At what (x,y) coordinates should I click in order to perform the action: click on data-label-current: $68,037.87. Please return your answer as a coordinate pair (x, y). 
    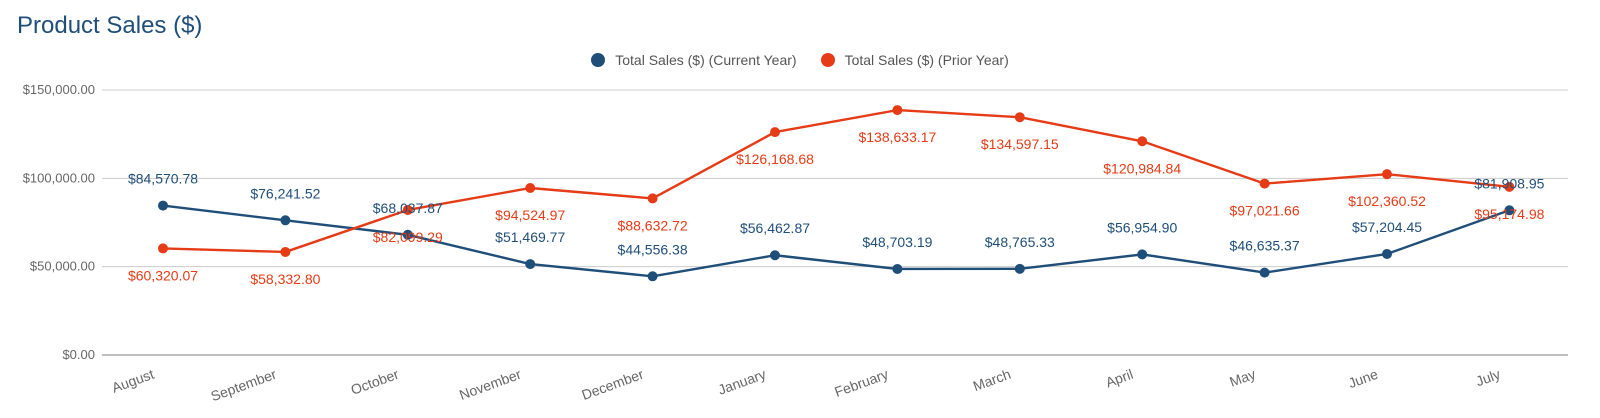
    Looking at the image, I should click on (408, 208).